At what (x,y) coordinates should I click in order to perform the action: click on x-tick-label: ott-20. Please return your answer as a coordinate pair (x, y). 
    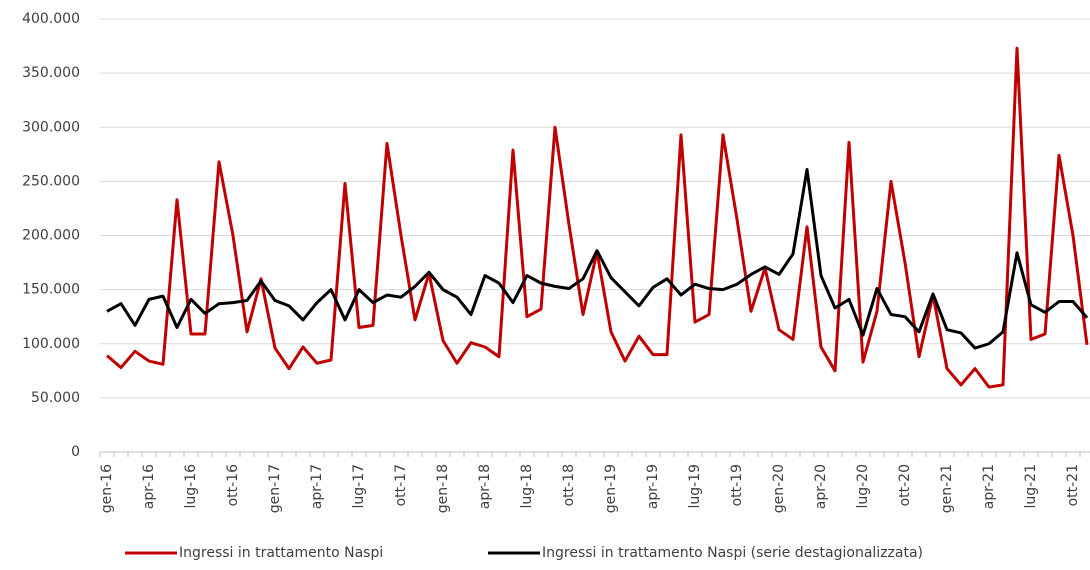
    Looking at the image, I should click on (905, 485).